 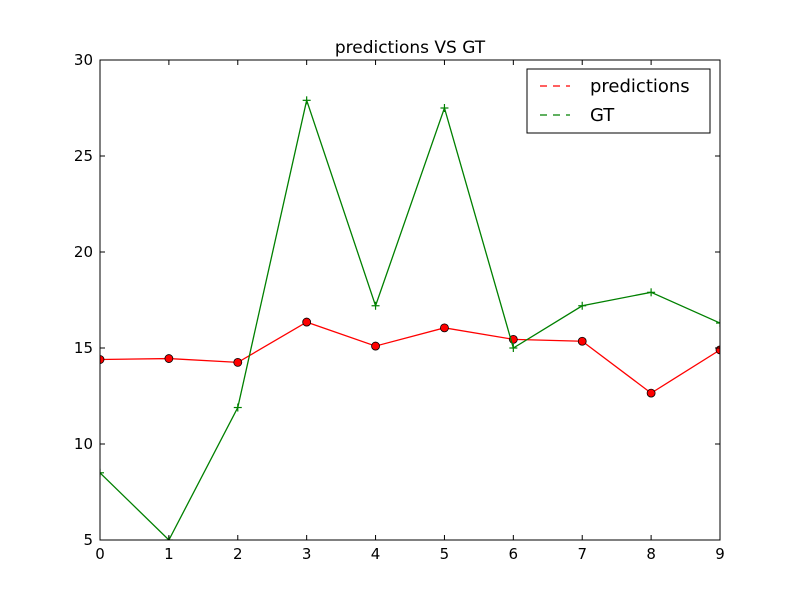 I want to click on chart-title: predictions VS GT, so click(x=410, y=48).